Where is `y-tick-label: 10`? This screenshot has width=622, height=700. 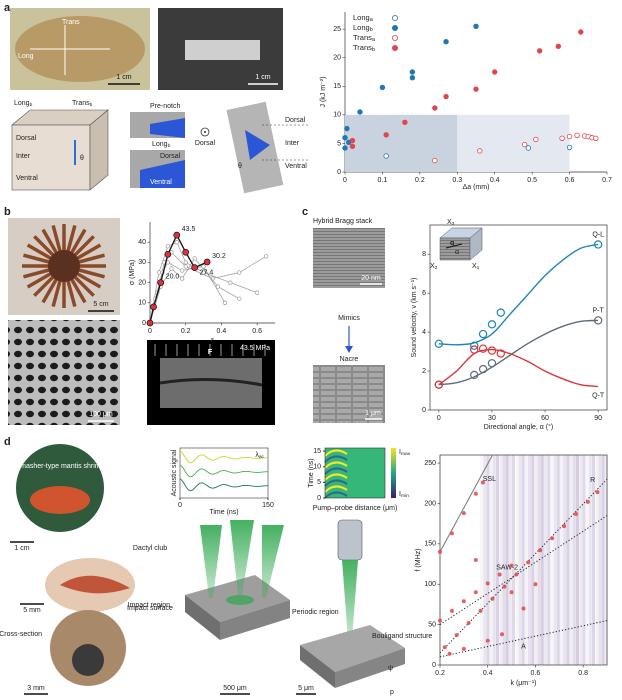
y-tick-label: 10 is located at coordinates (337, 115).